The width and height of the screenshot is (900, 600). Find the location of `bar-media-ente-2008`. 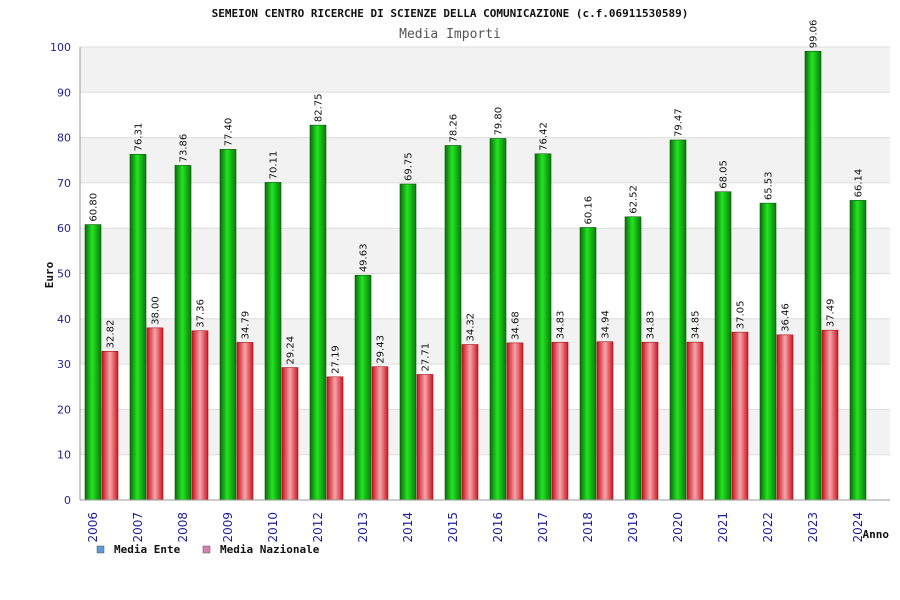

bar-media-ente-2008 is located at coordinates (183, 333).